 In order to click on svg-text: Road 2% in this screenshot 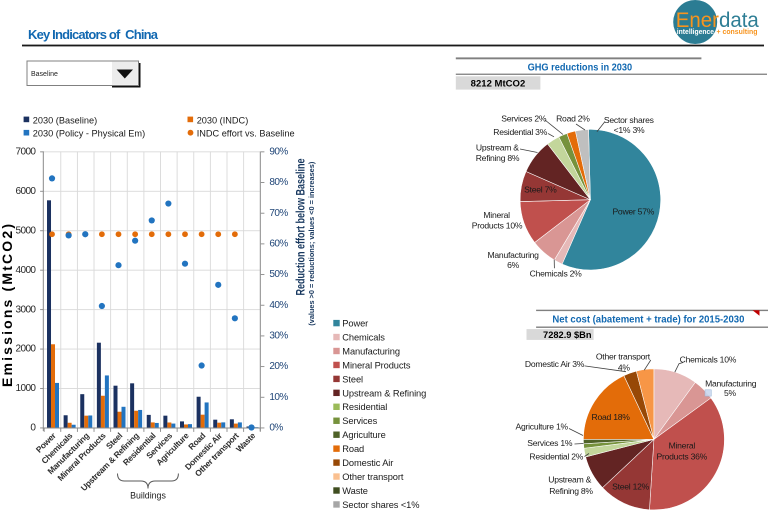, I will do `click(573, 119)`.